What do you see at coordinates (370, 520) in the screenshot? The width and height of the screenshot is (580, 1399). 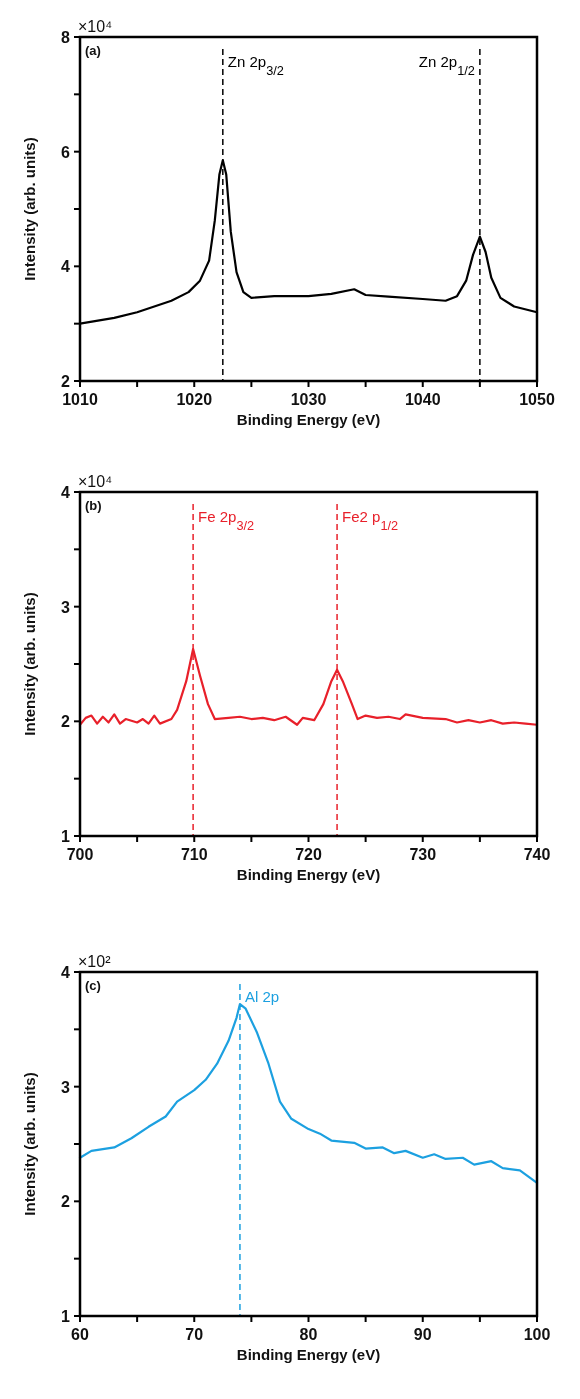 I see `ref-line-label: Fe2 p$_{1/2}$` at bounding box center [370, 520].